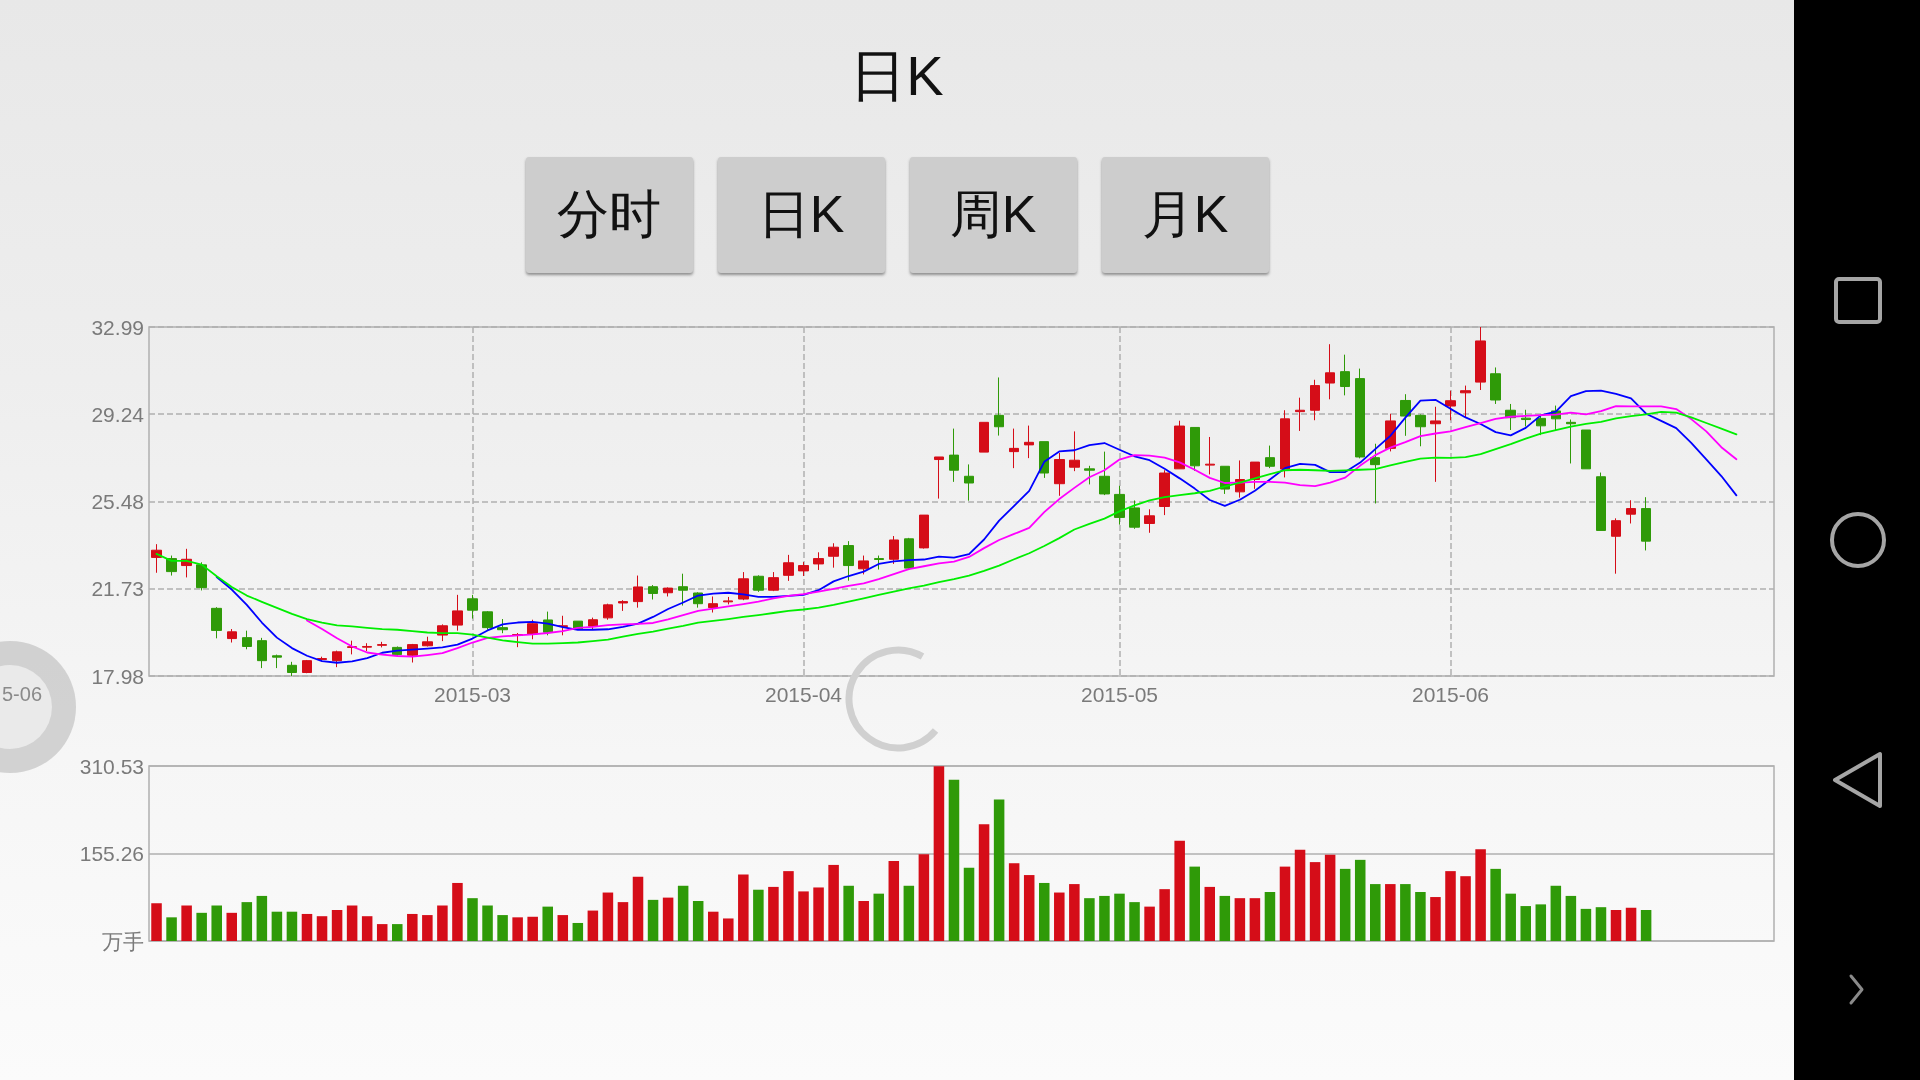 The image size is (1920, 1080). What do you see at coordinates (472, 694) in the screenshot?
I see `x-tick-label: 2015-03` at bounding box center [472, 694].